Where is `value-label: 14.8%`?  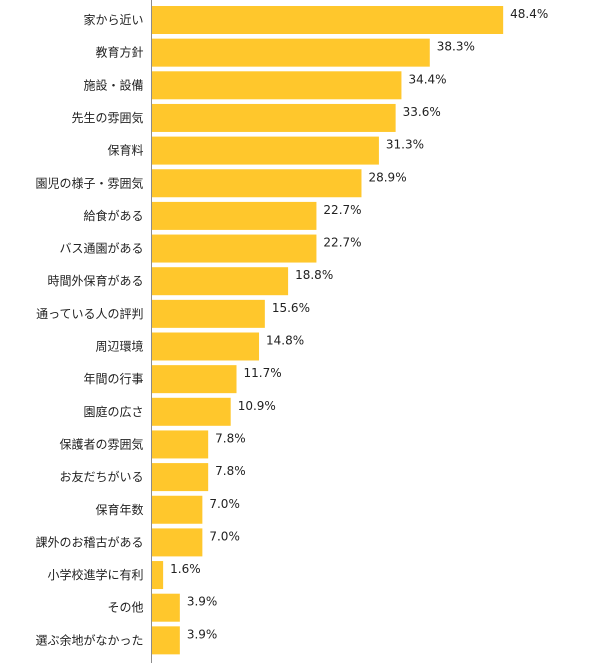 value-label: 14.8% is located at coordinates (285, 341).